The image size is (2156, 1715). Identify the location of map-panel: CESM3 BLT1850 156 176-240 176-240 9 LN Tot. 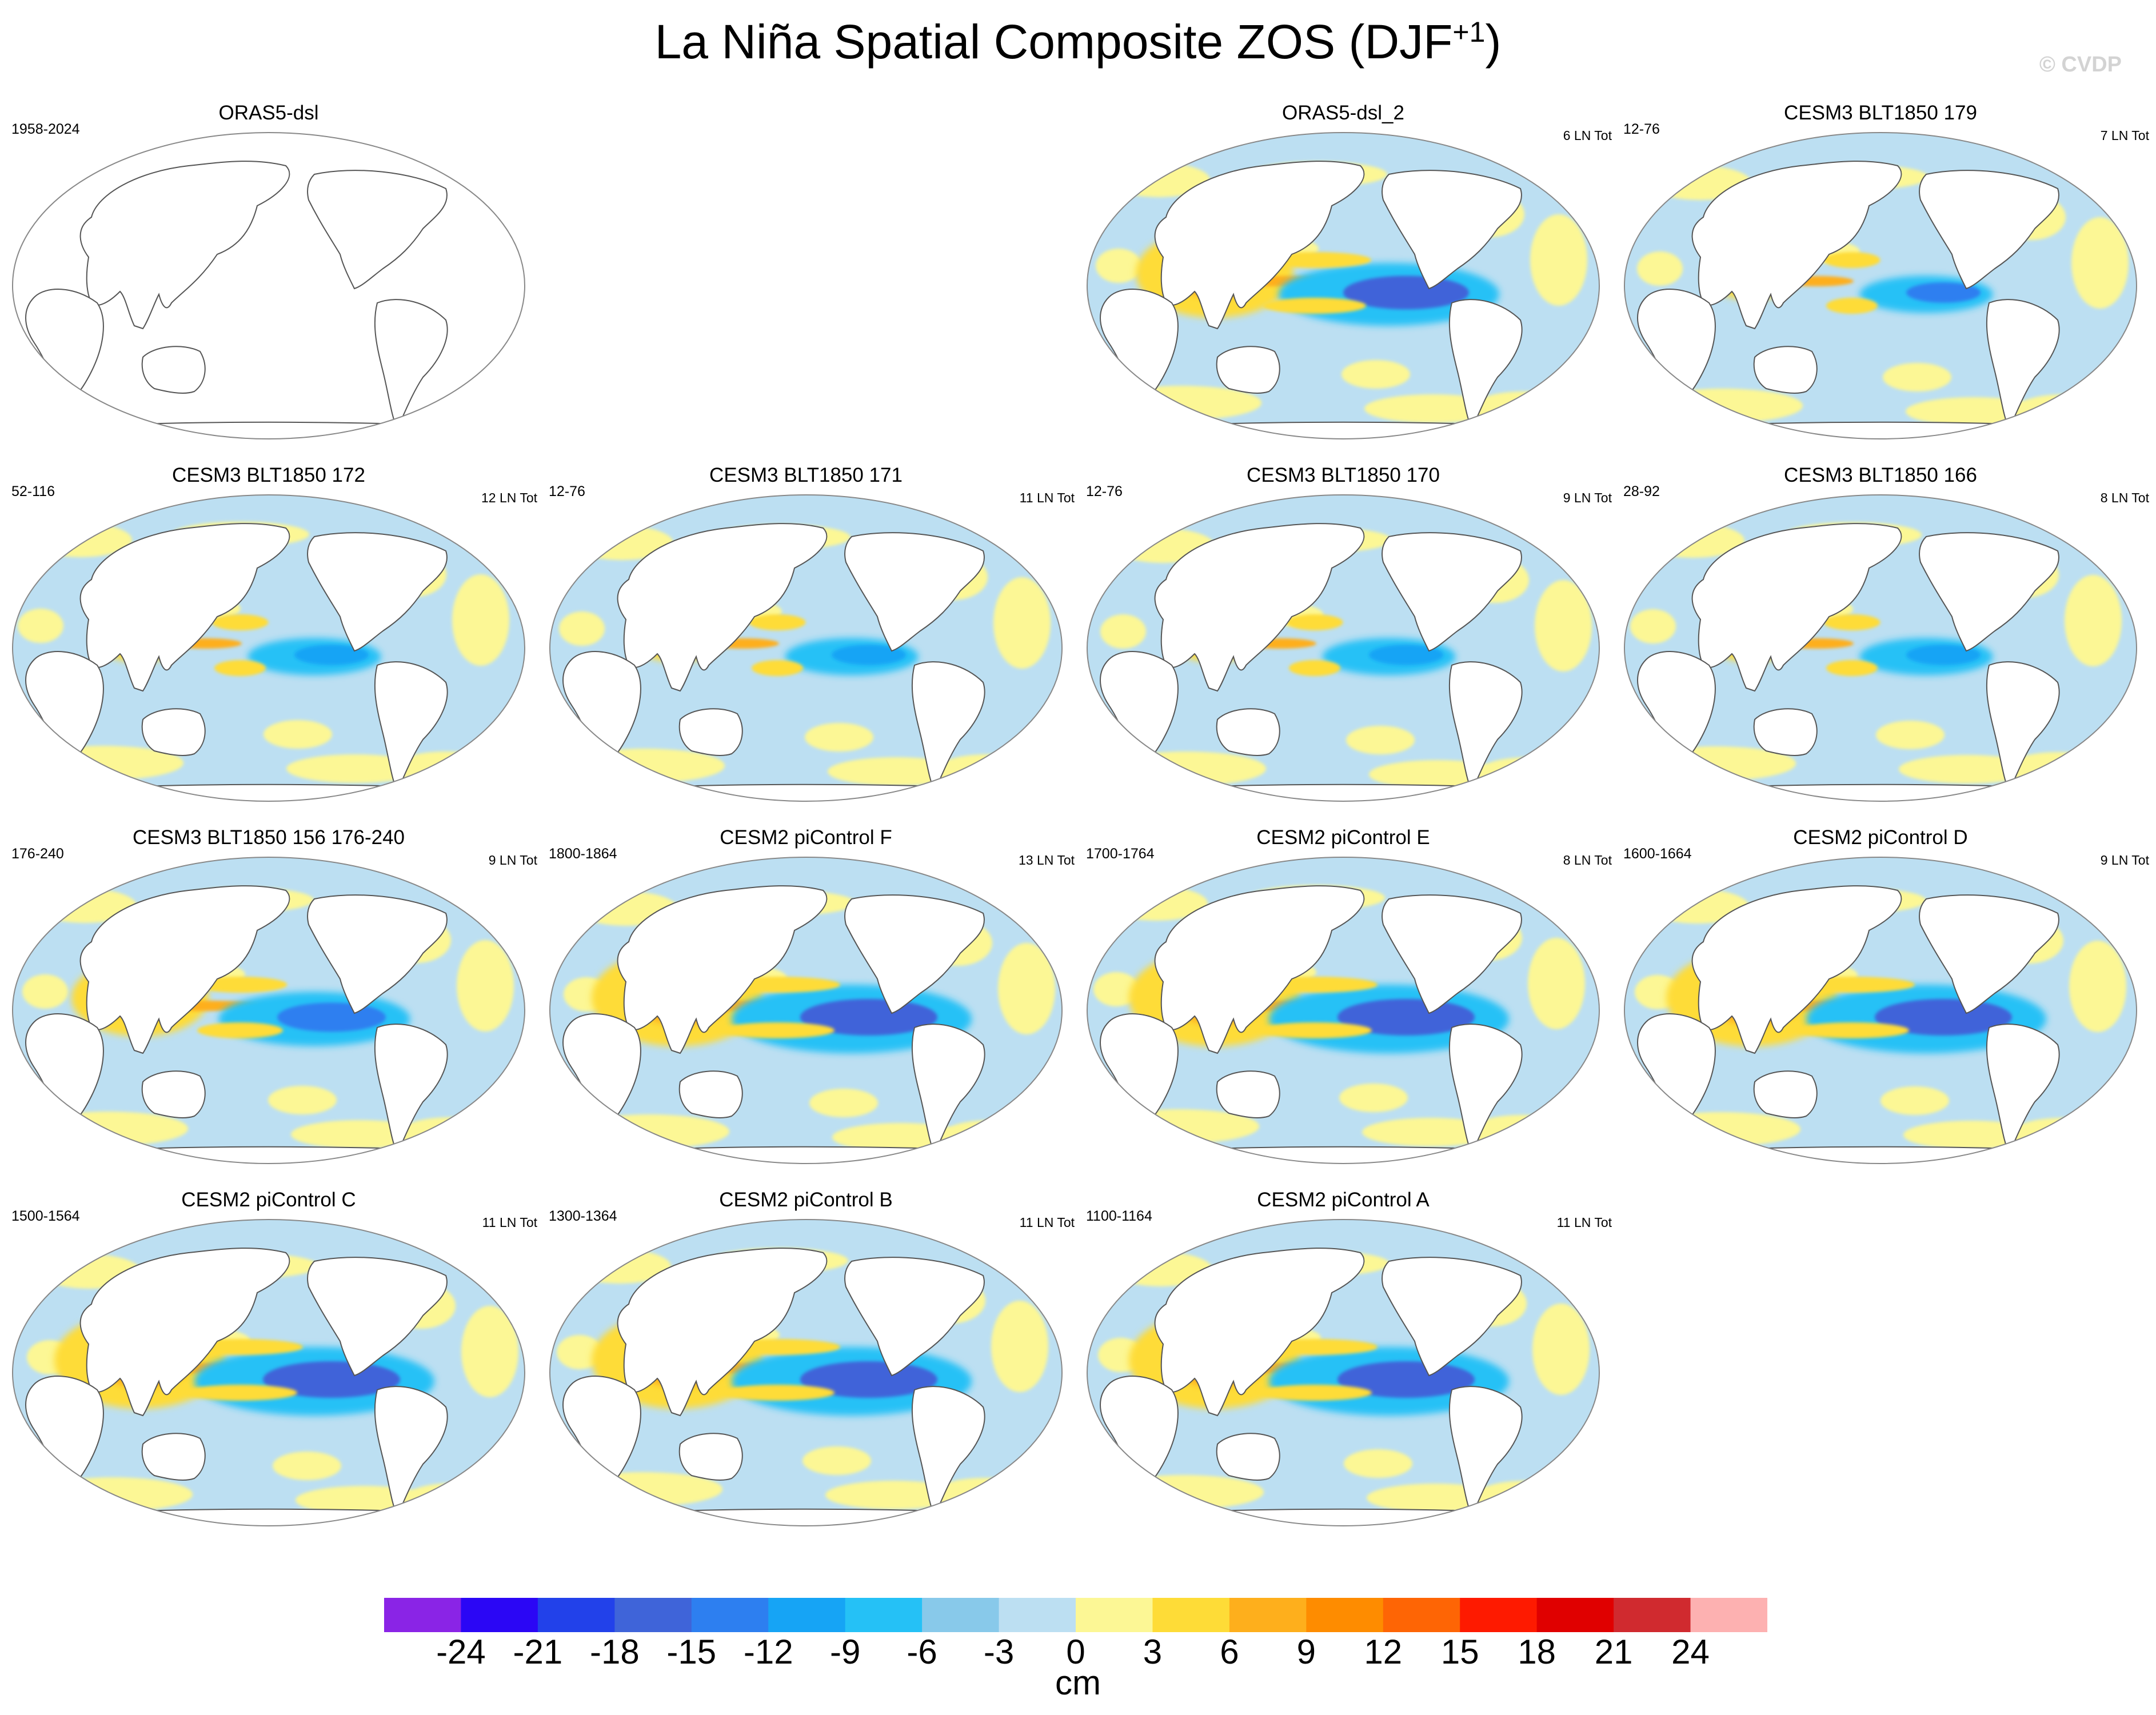
(268, 1003).